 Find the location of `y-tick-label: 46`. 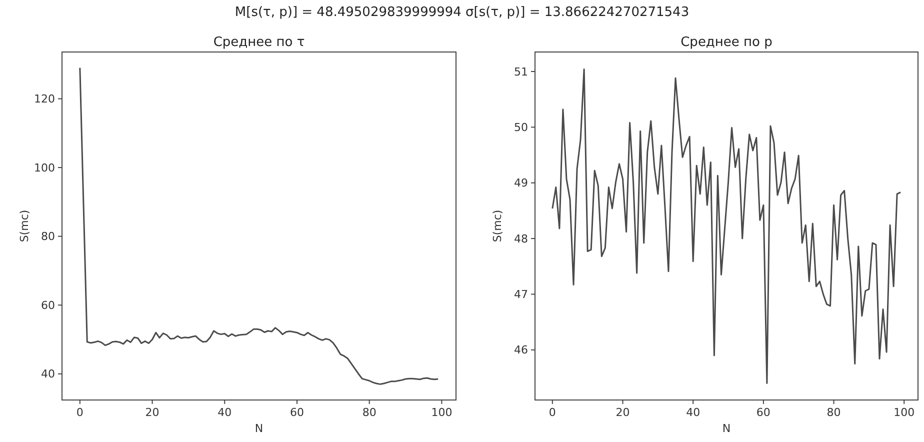

y-tick-label: 46 is located at coordinates (521, 350).